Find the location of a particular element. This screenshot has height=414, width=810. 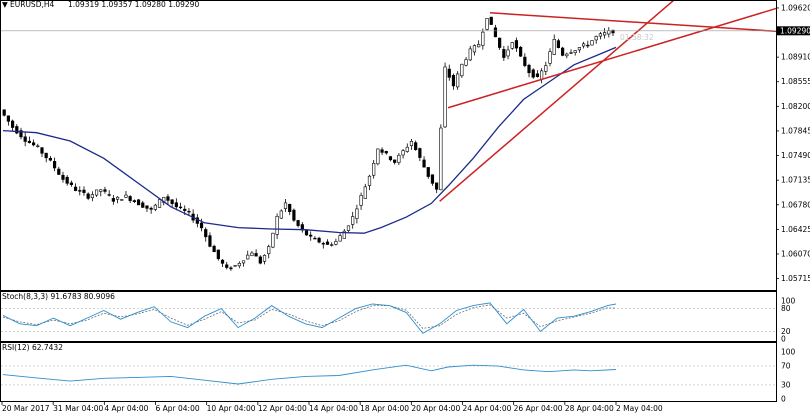

rsi-pane: 100 70 30 0 is located at coordinates (398, 376).